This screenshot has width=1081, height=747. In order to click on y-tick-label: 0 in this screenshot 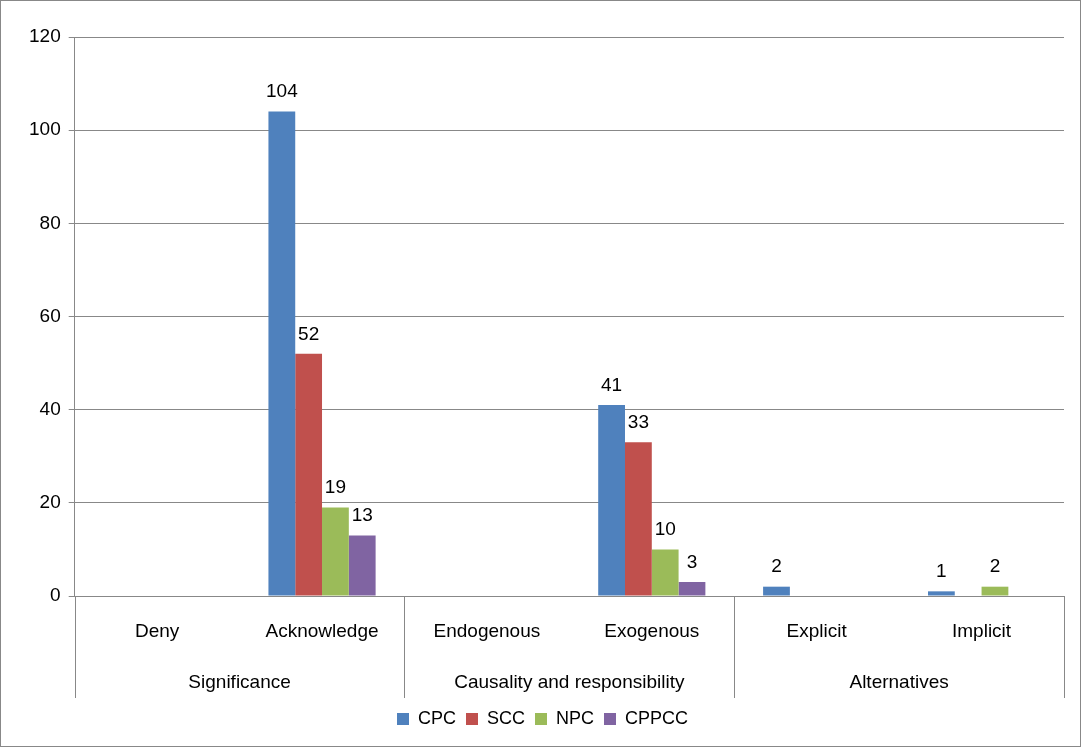, I will do `click(55, 595)`.